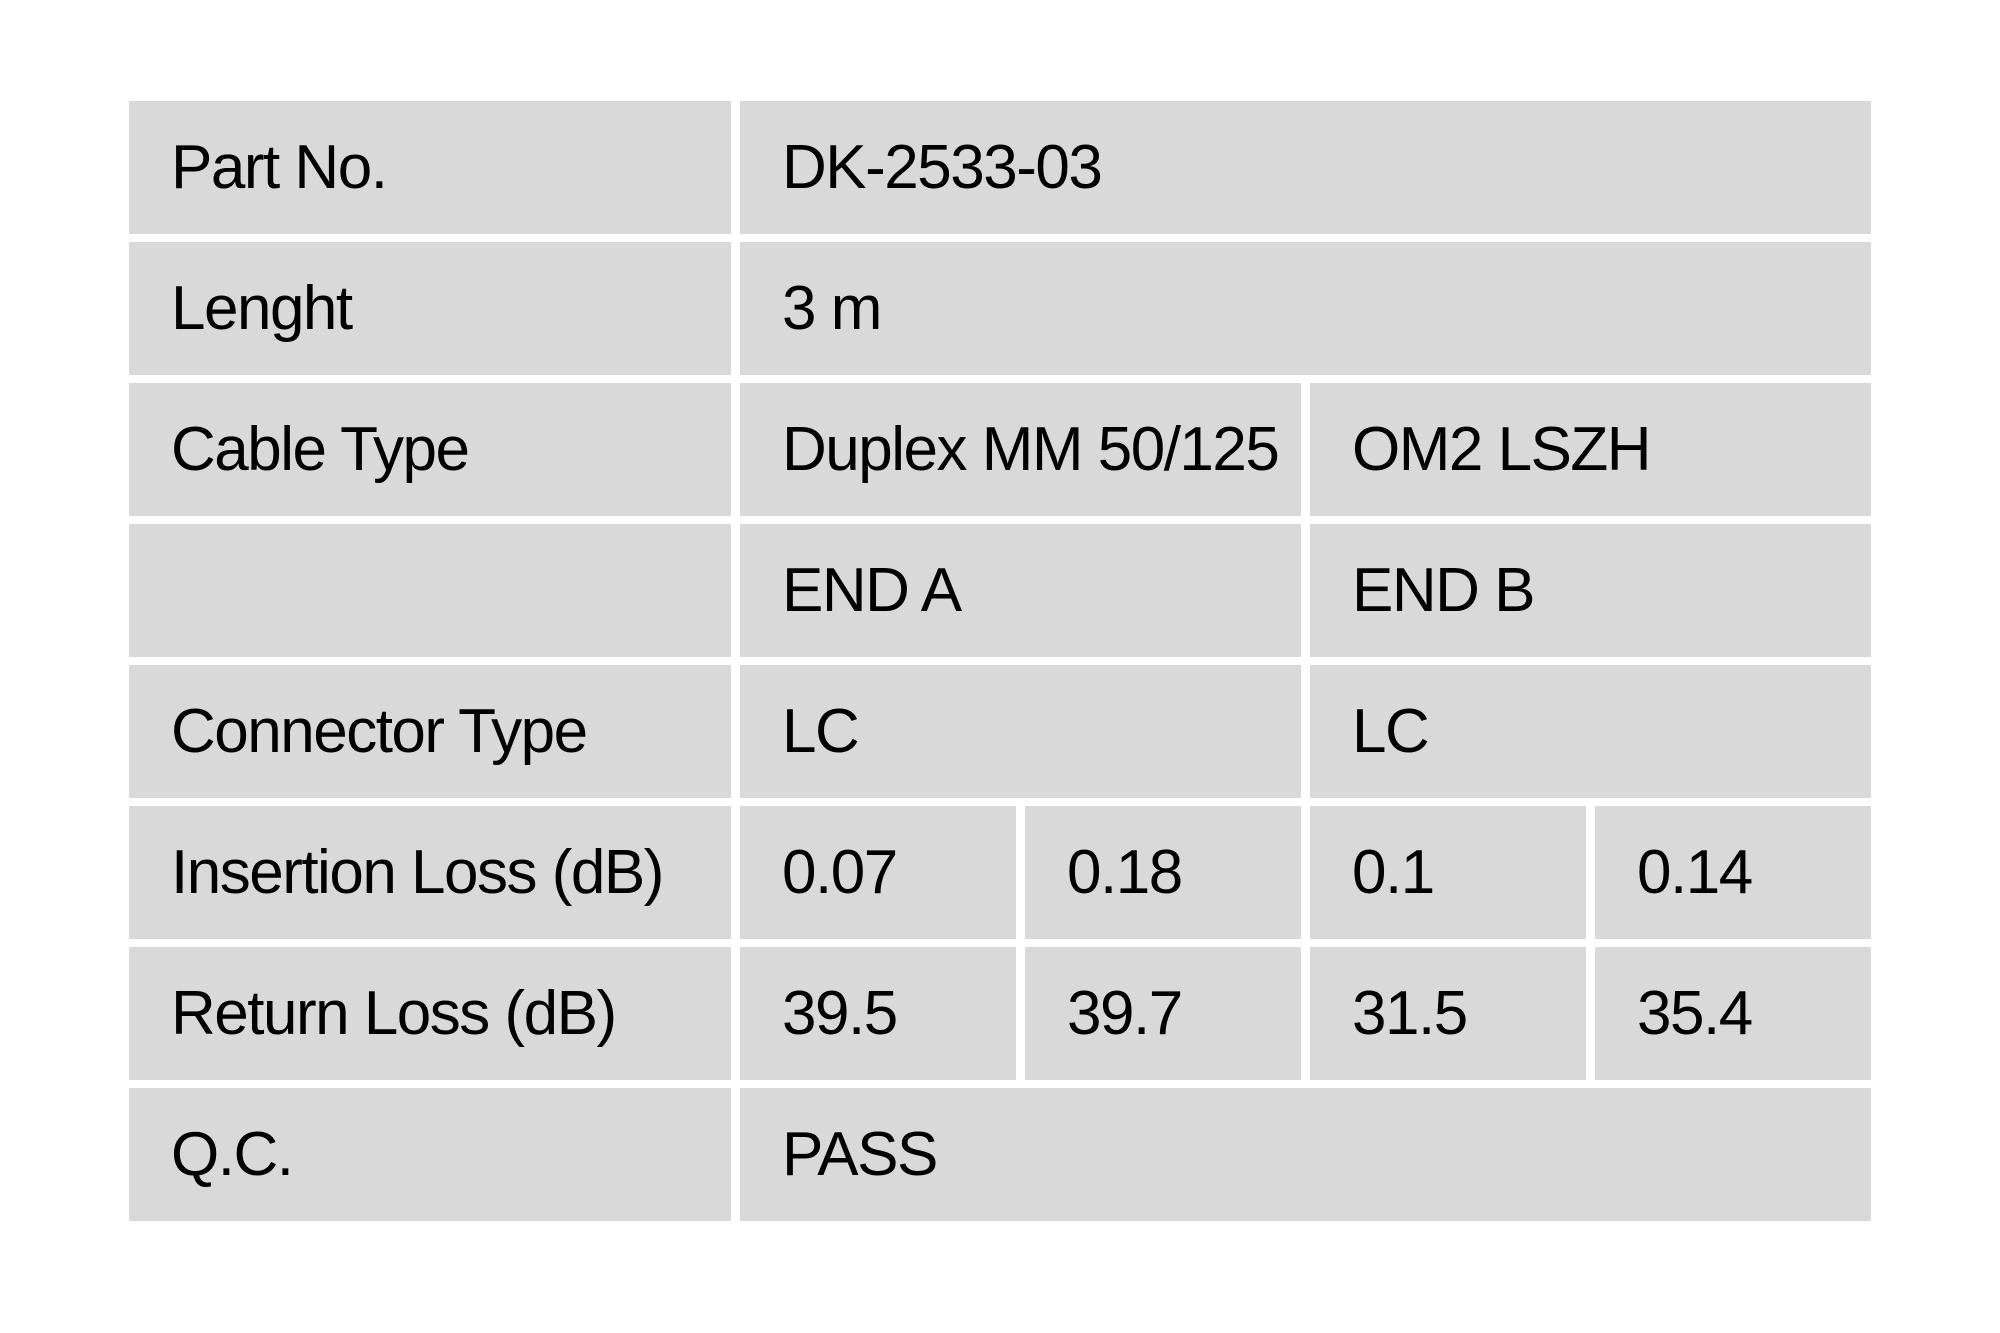 This screenshot has width=2000, height=1333. I want to click on ends-label-cell, so click(430, 590).